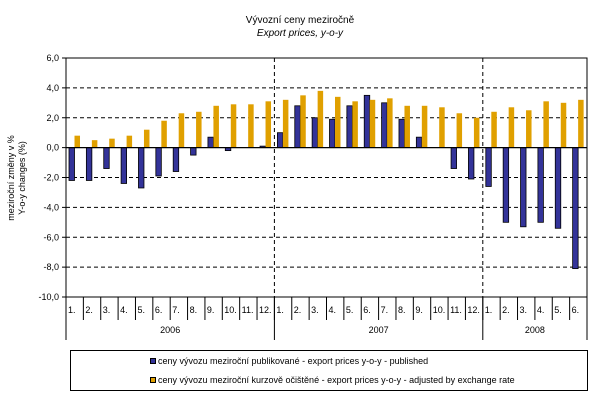 The width and height of the screenshot is (602, 400). Describe the element at coordinates (51, 237) in the screenshot. I see `y-tick-label: -6,0` at that location.